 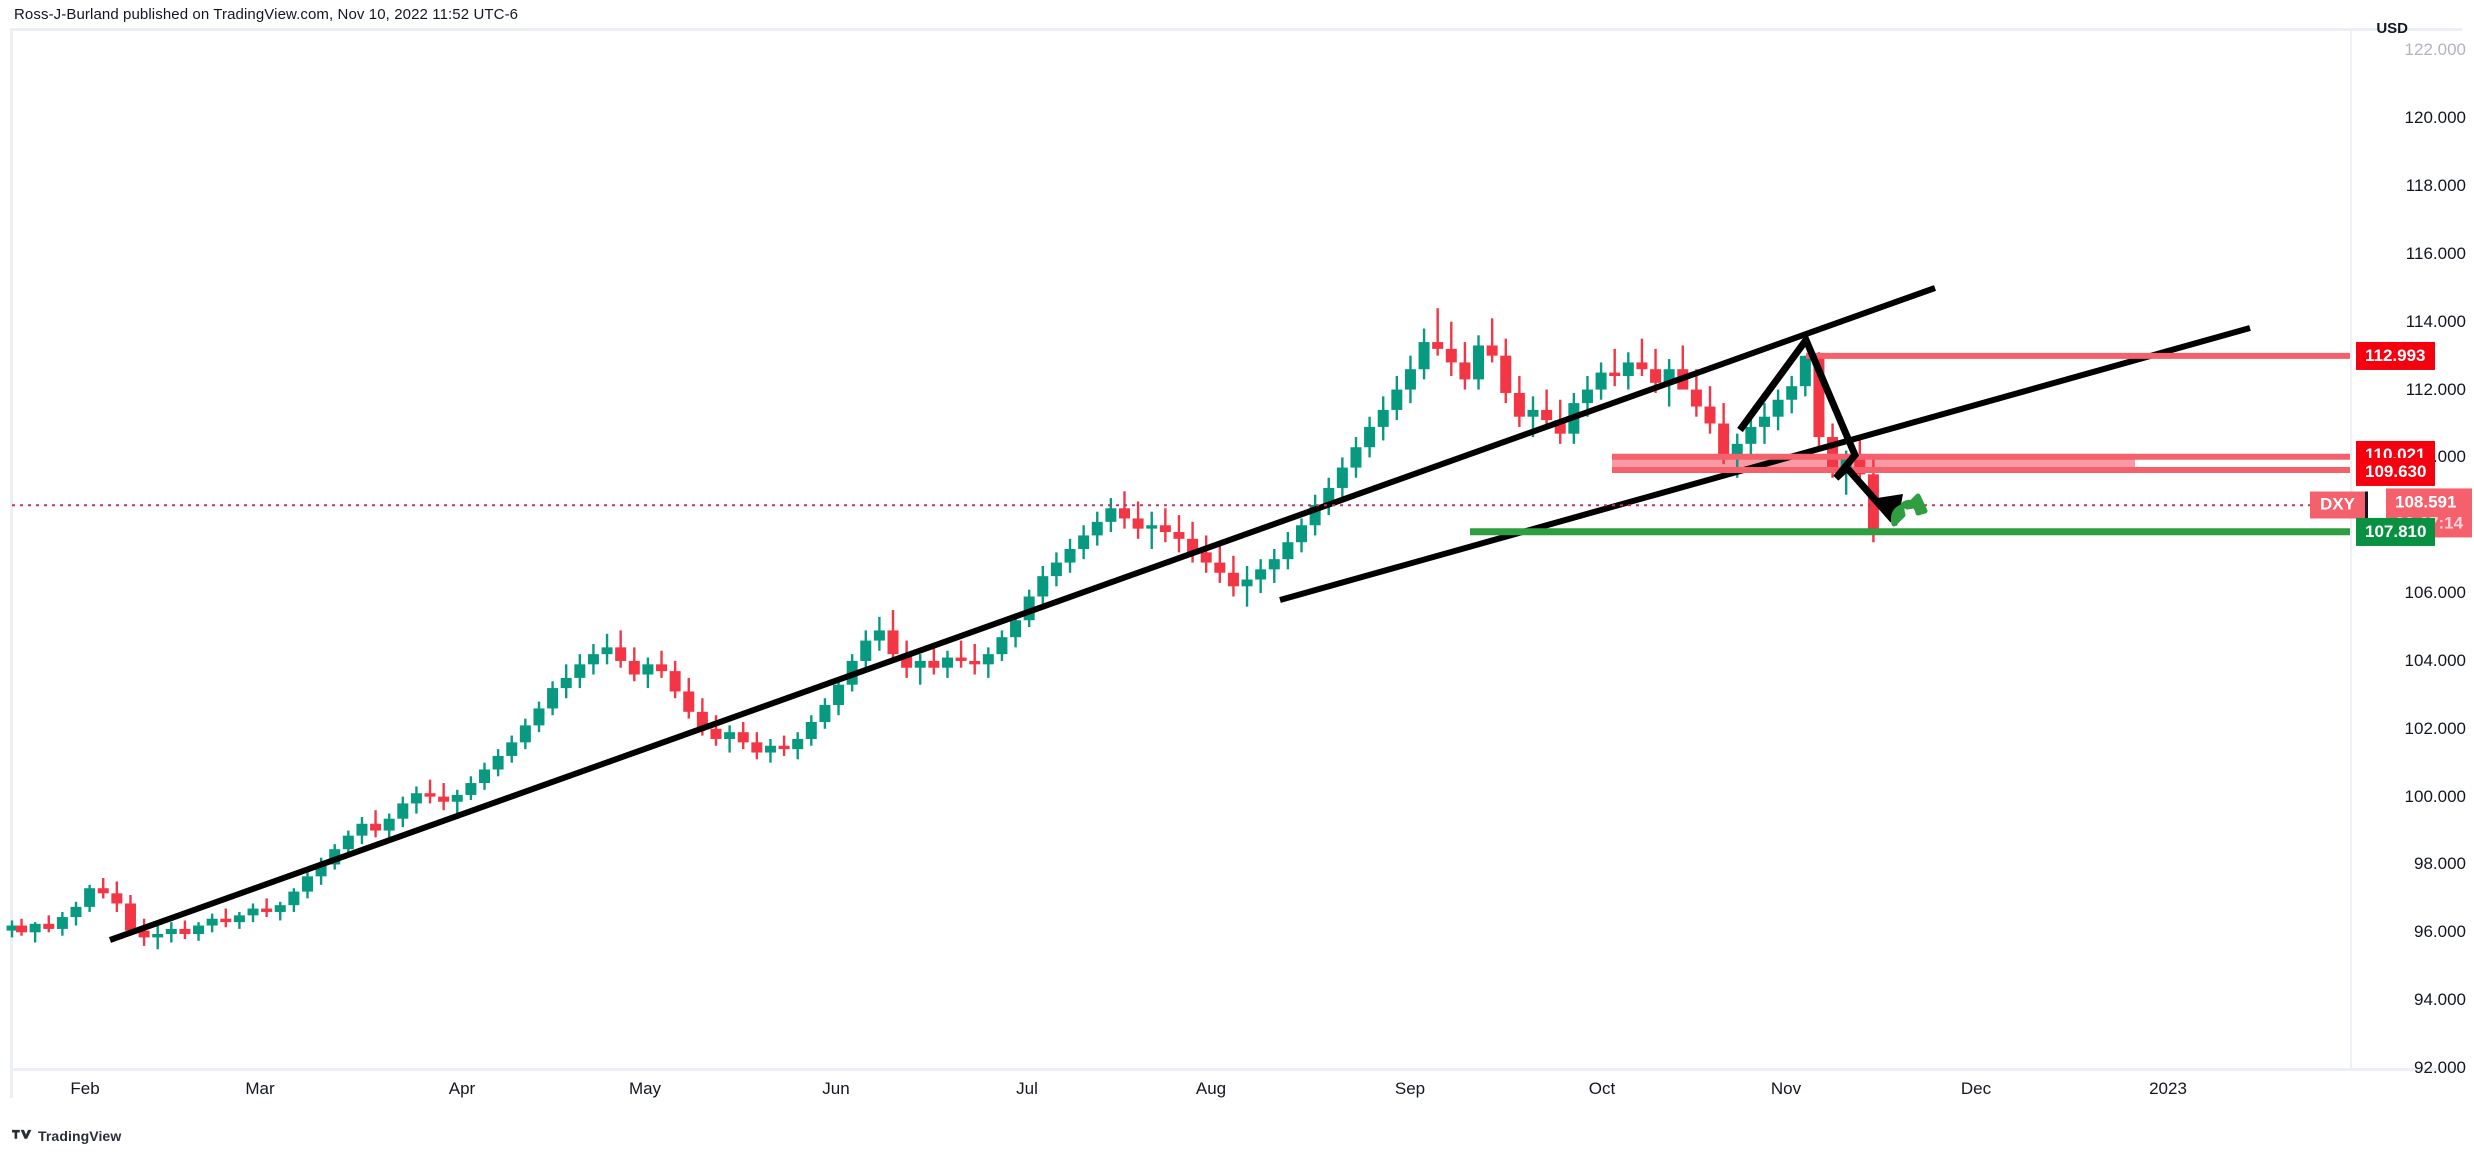 I want to click on price-tick-120-000: 120.000, so click(x=2435, y=118).